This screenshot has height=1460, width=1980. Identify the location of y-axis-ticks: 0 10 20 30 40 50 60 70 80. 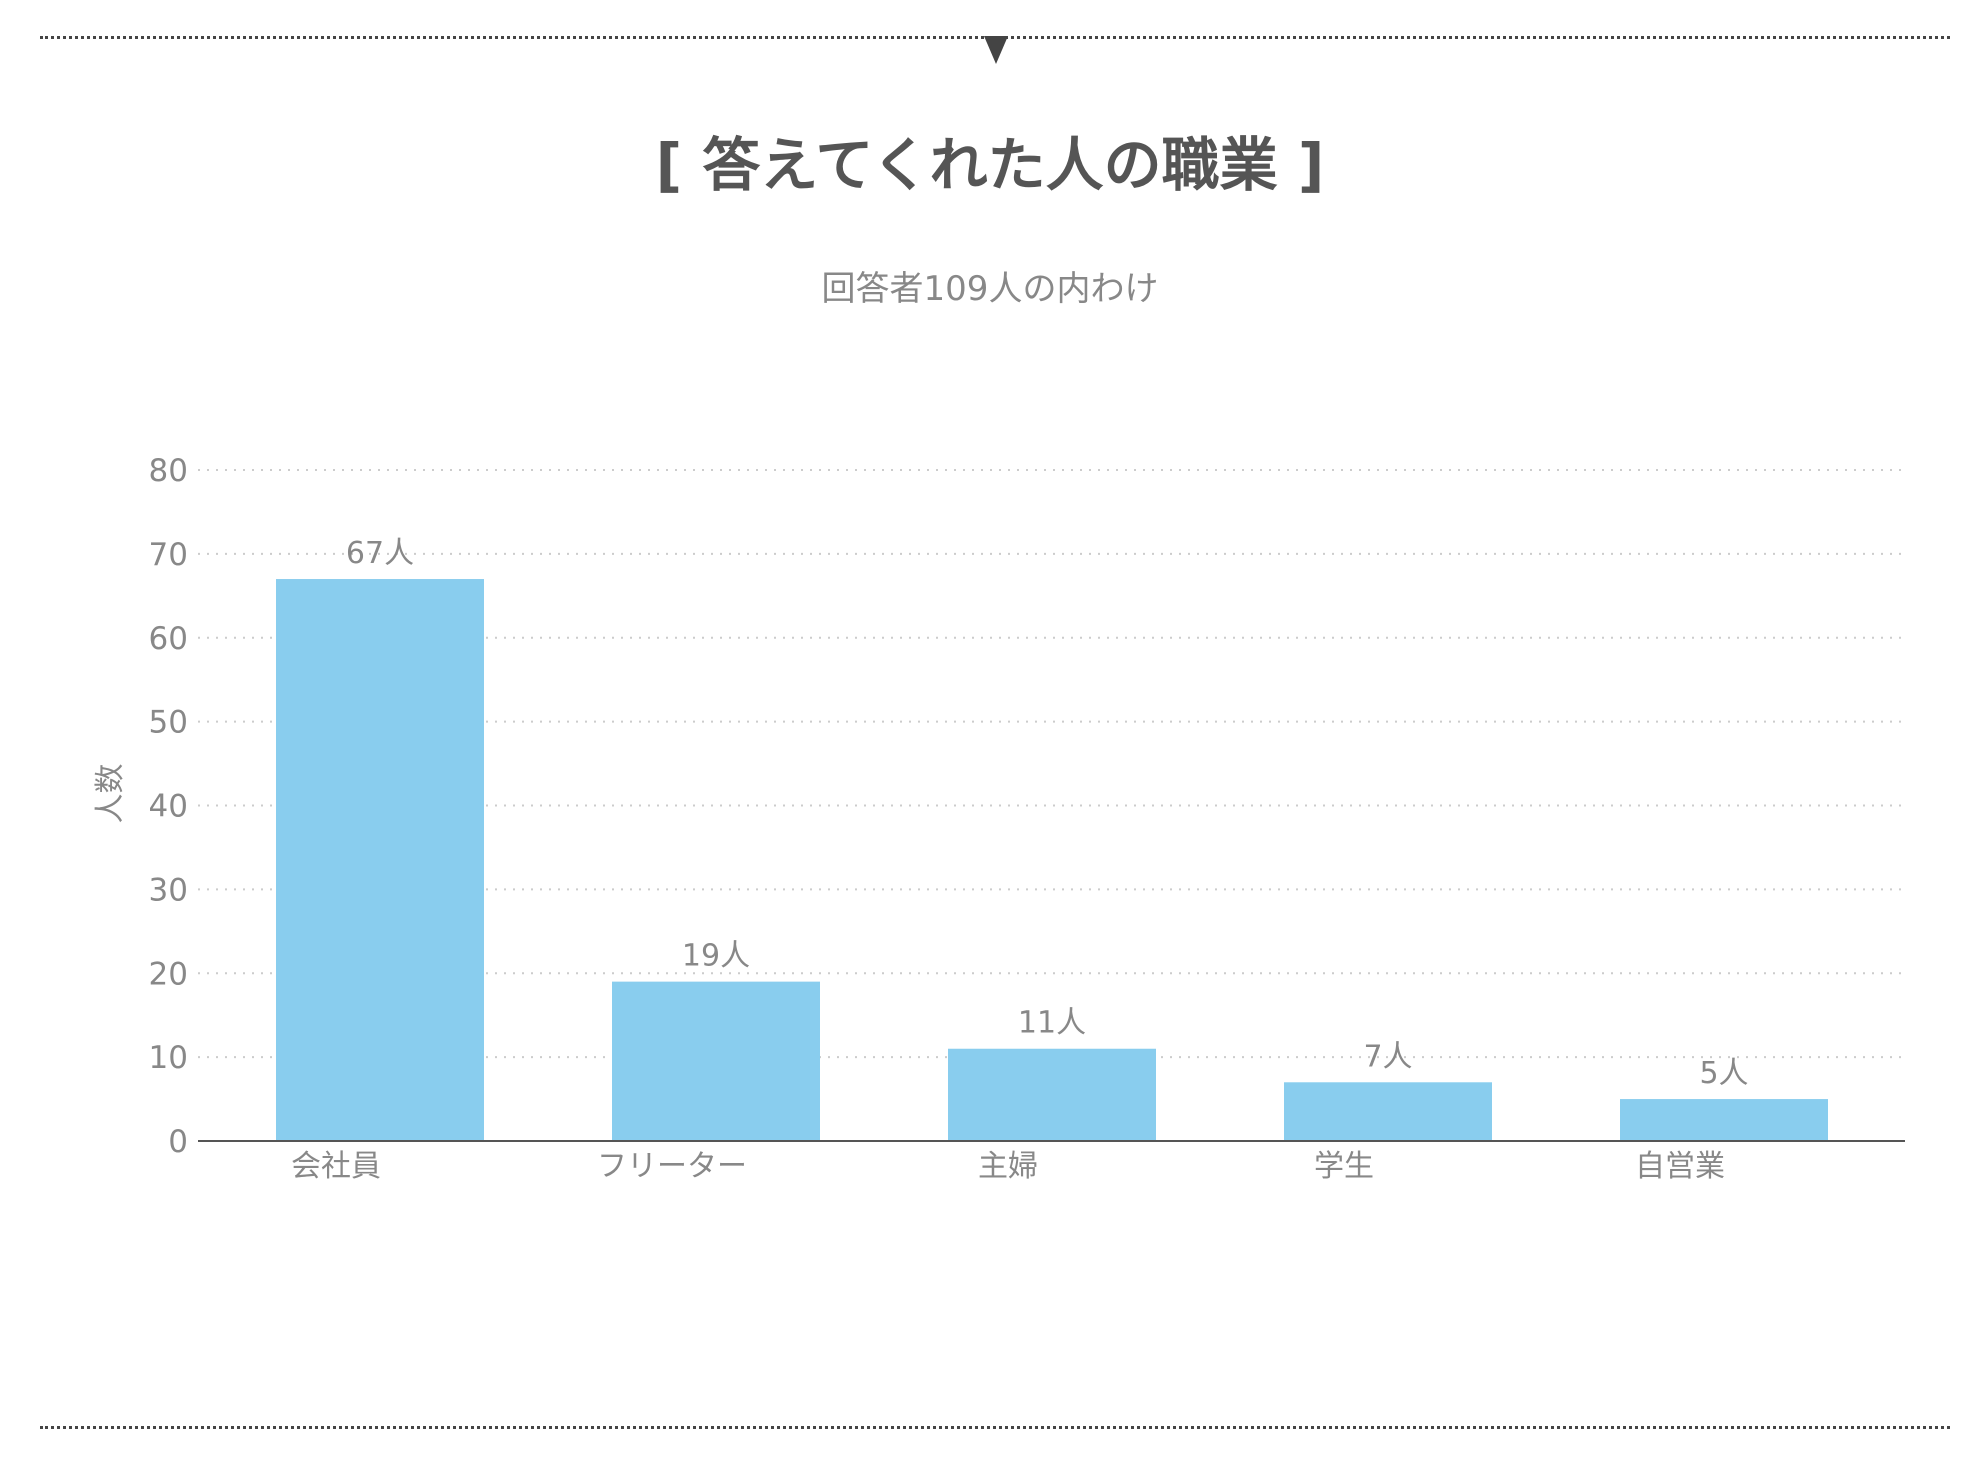
(168, 806).